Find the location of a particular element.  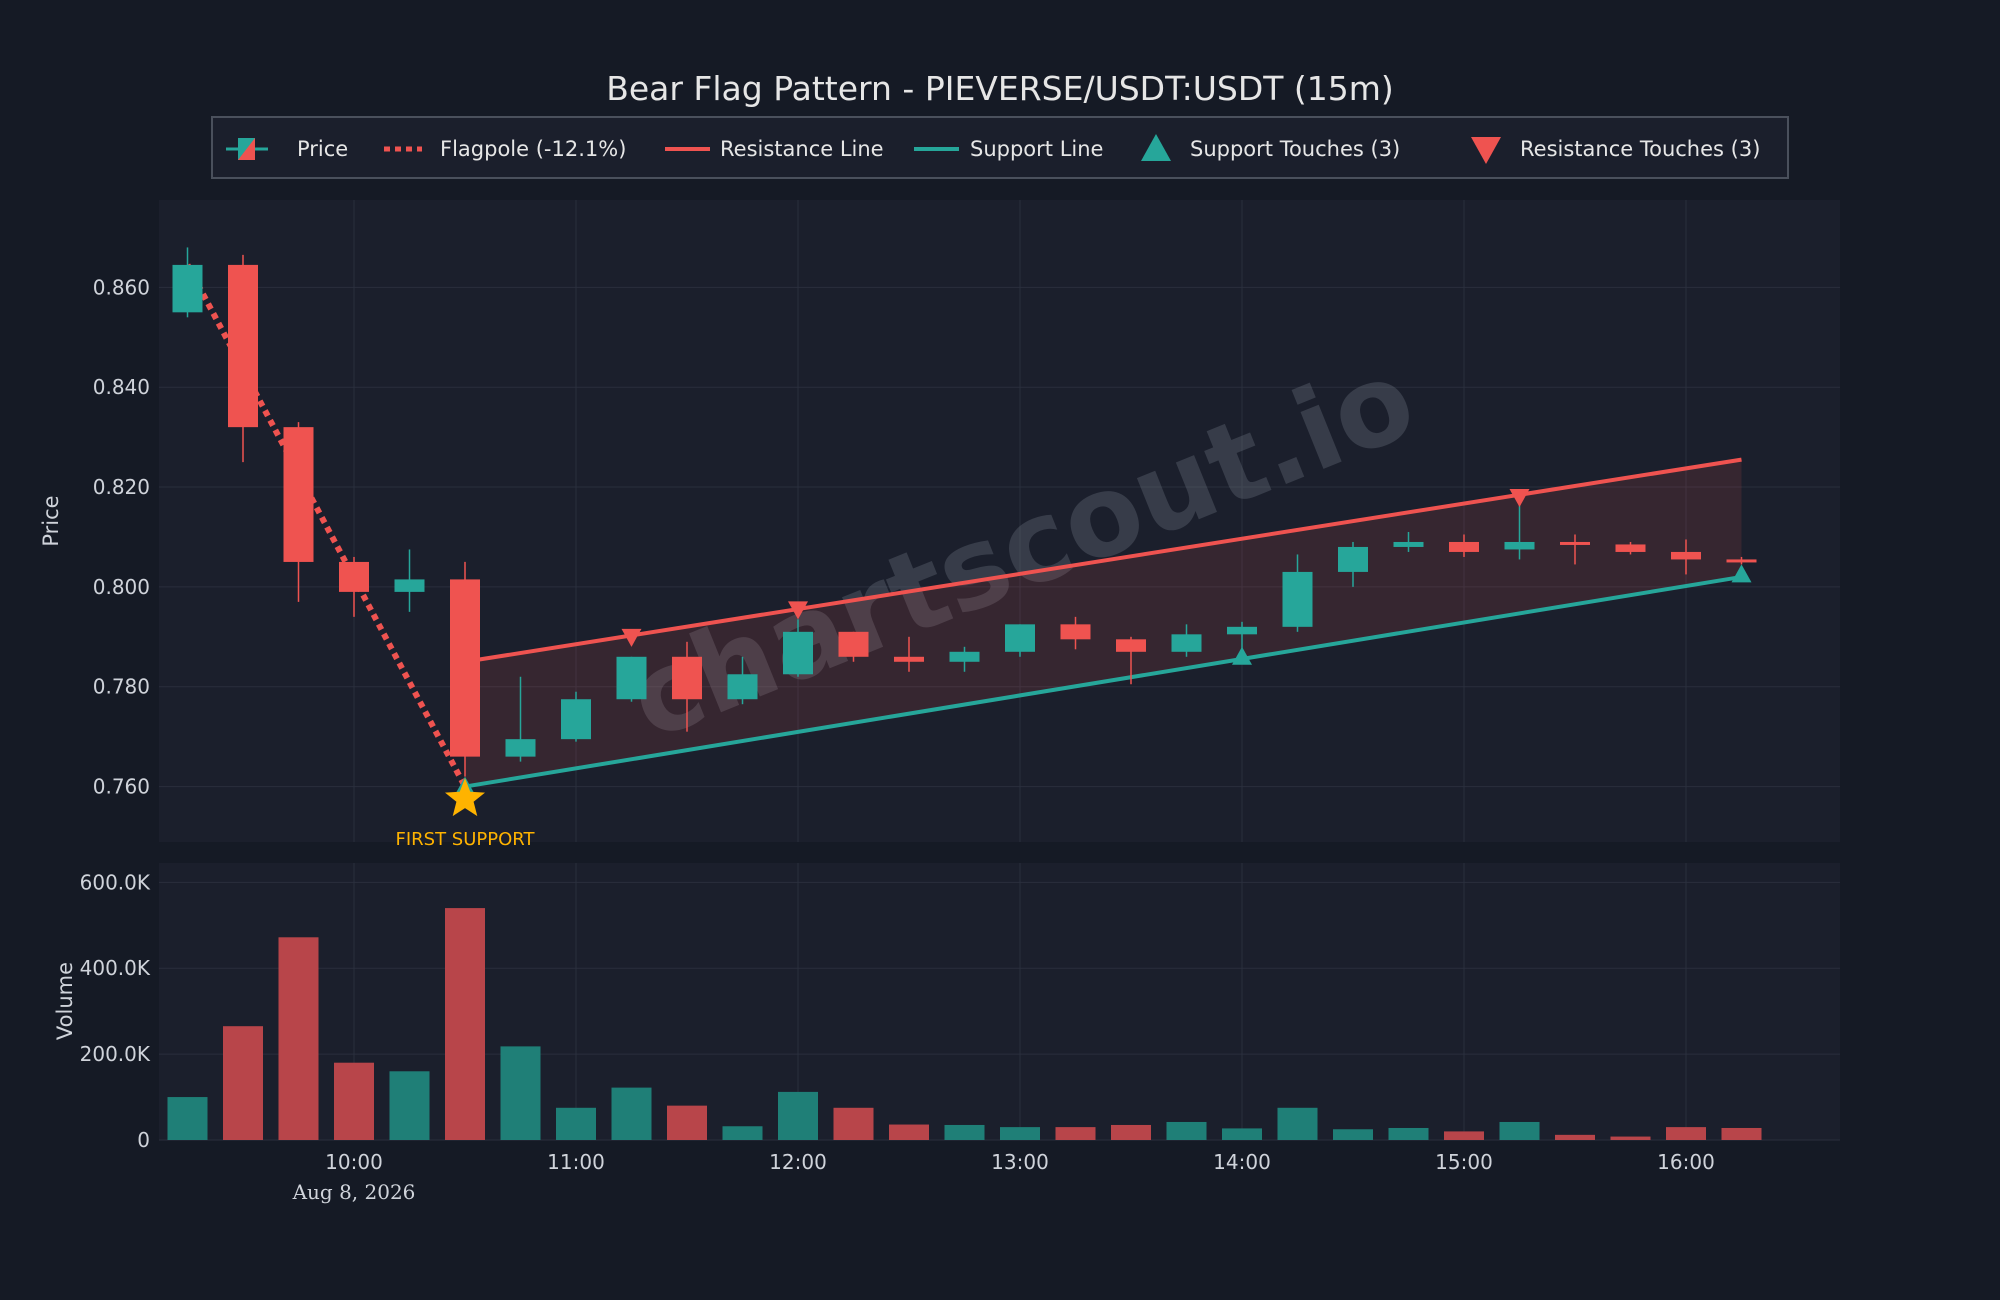

x-axis-date: Aug 8, 2026 is located at coordinates (354, 1192).